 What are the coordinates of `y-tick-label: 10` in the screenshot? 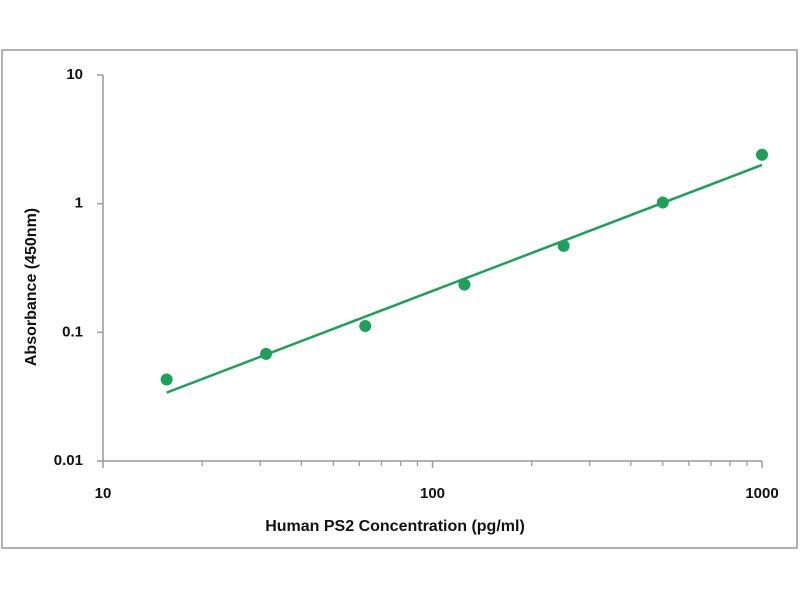 It's located at (74, 74).